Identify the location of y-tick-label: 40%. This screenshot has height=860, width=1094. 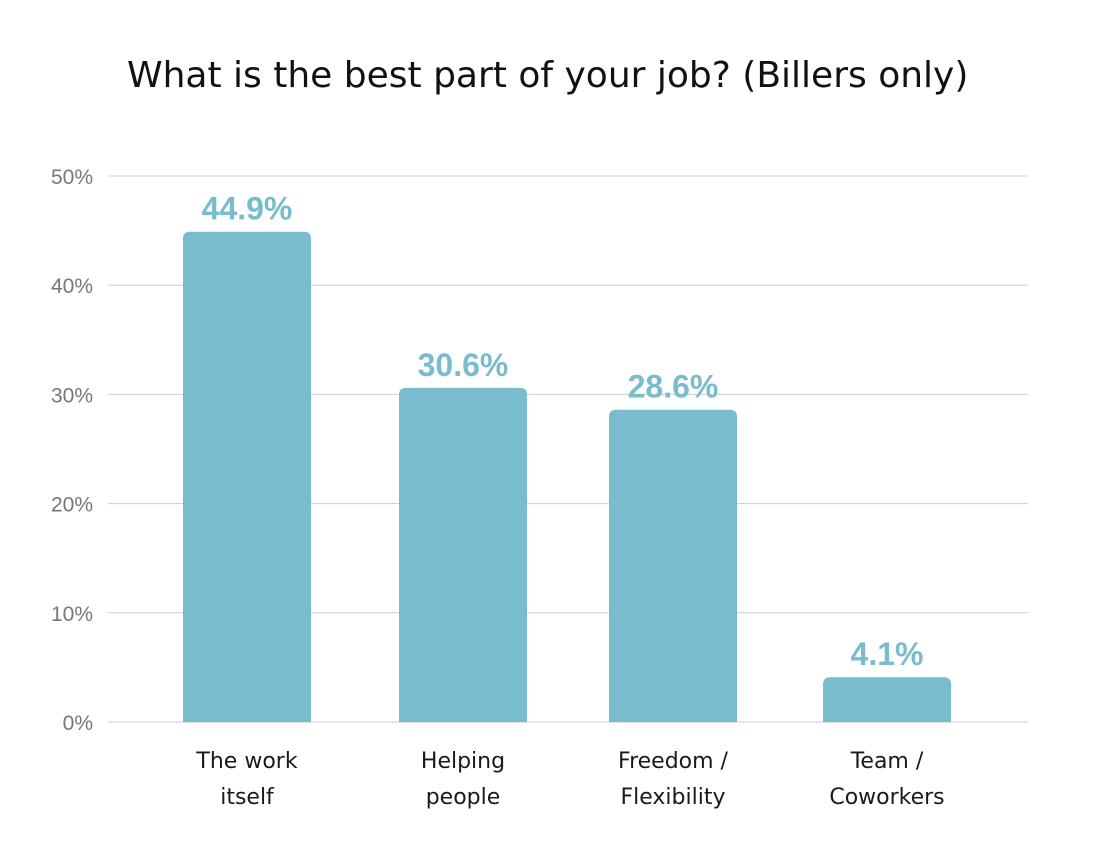
(72, 286).